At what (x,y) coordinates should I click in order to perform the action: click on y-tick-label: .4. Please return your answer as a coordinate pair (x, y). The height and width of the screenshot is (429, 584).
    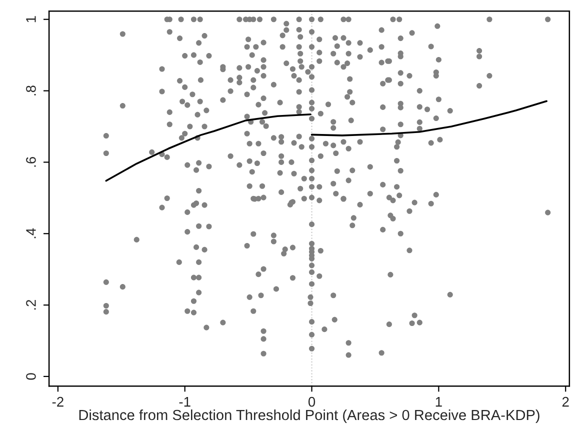
    Looking at the image, I should click on (31, 233).